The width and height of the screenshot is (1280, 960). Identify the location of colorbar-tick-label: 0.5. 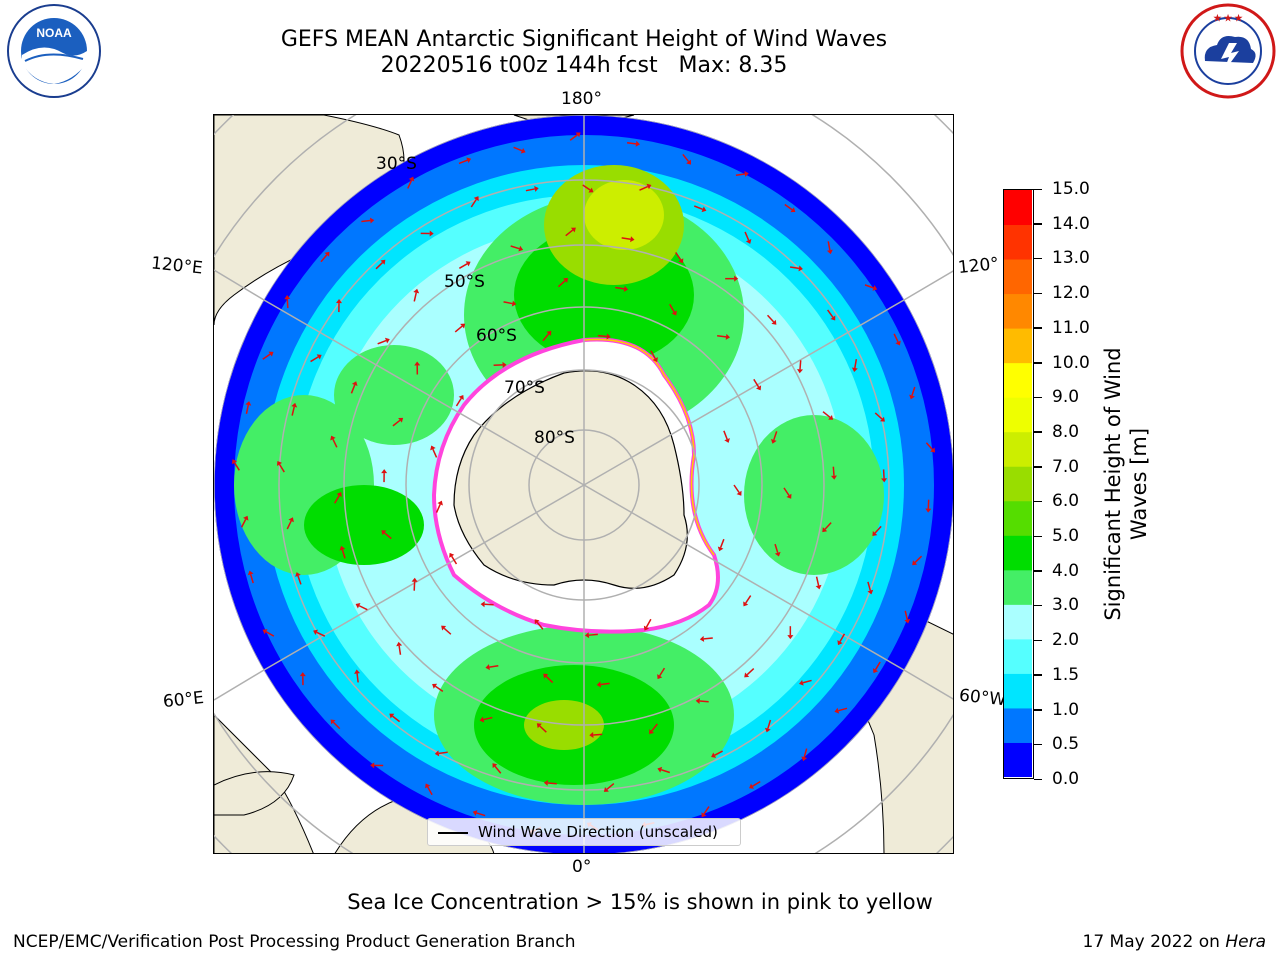
(1066, 744).